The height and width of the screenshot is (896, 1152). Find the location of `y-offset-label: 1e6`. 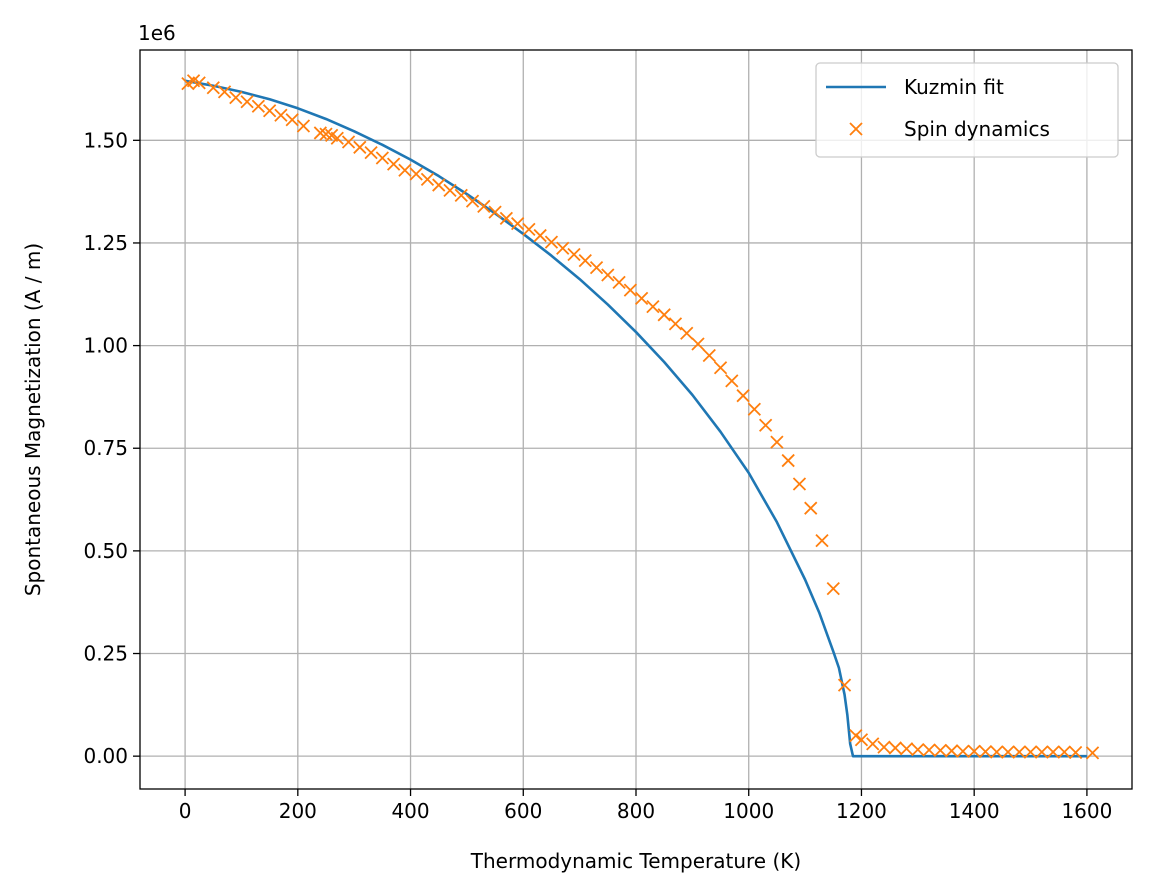

y-offset-label: 1e6 is located at coordinates (157, 33).